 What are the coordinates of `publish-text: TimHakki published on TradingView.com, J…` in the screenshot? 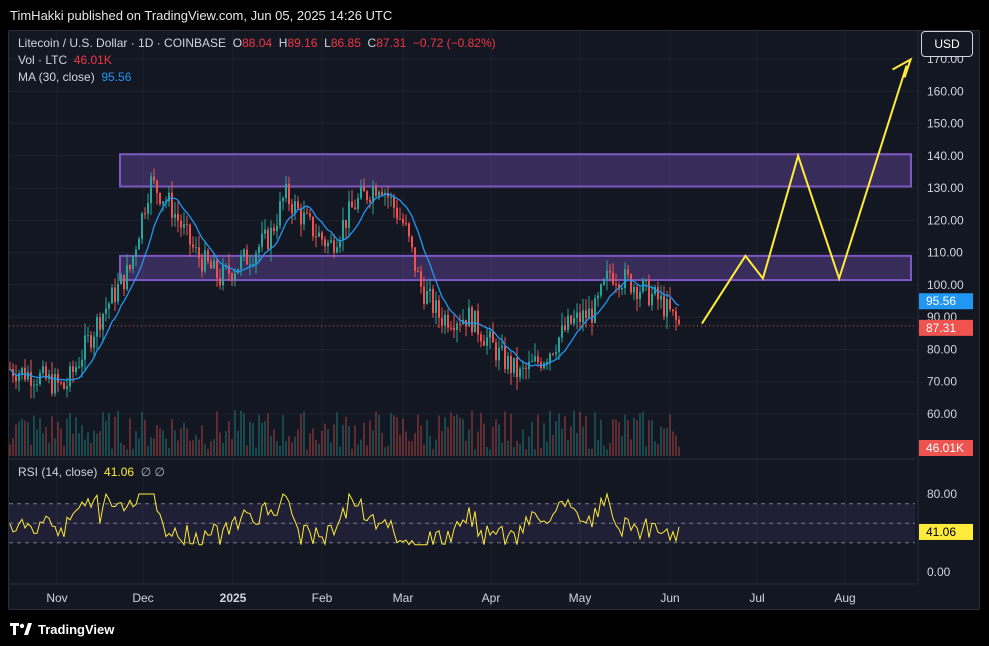 It's located at (201, 15).